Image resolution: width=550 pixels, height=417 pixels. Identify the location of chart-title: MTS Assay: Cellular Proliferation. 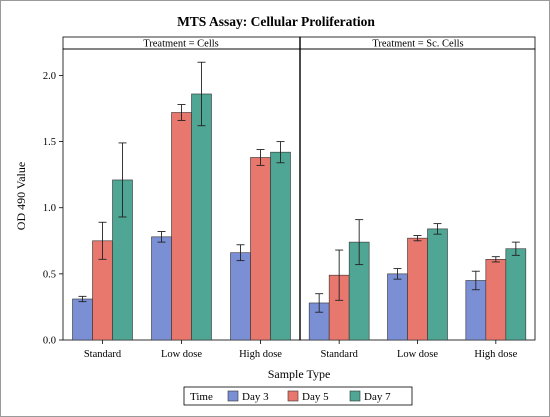
(276, 21).